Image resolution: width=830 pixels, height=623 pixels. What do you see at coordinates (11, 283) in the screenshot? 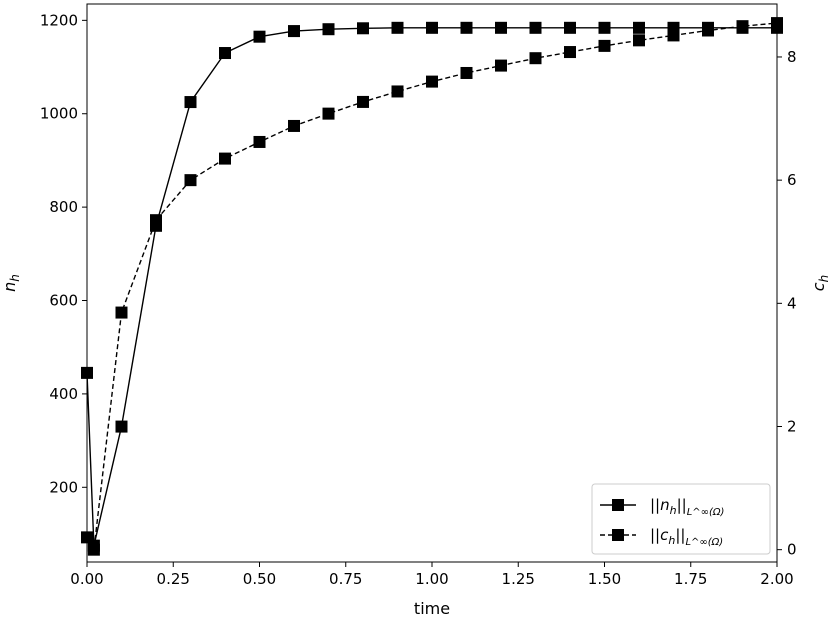
I see `y-axis-left-label: nh` at bounding box center [11, 283].